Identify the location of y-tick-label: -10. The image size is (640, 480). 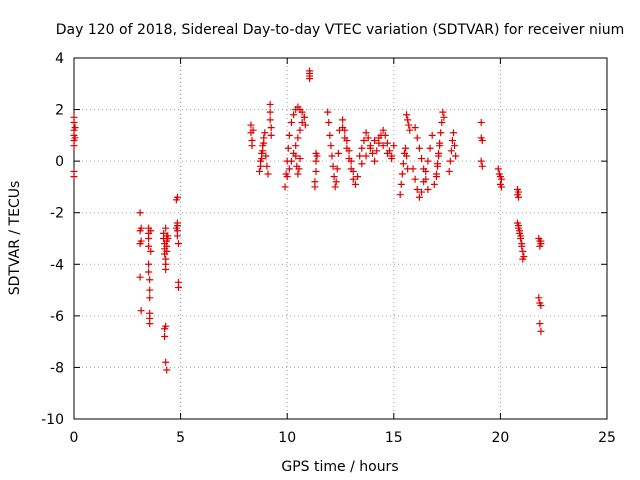
(52, 420).